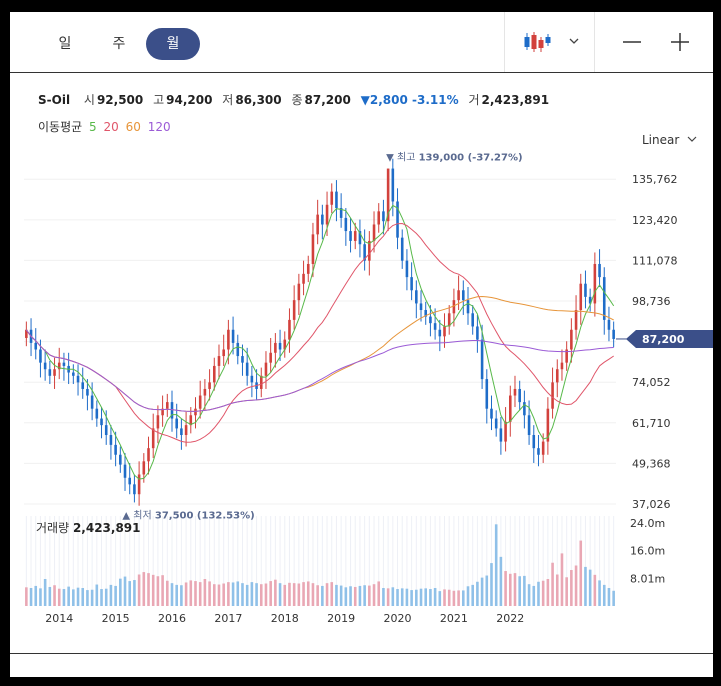 This screenshot has width=721, height=686. Describe the element at coordinates (661, 140) in the screenshot. I see `scale-label: Linear` at that location.